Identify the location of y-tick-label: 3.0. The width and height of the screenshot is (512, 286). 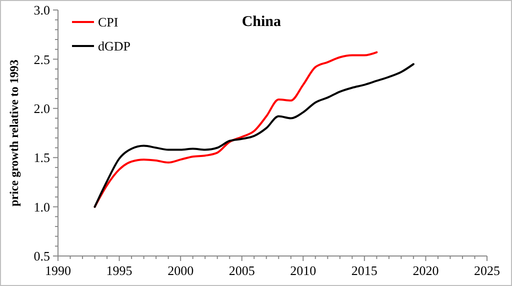
(42, 10).